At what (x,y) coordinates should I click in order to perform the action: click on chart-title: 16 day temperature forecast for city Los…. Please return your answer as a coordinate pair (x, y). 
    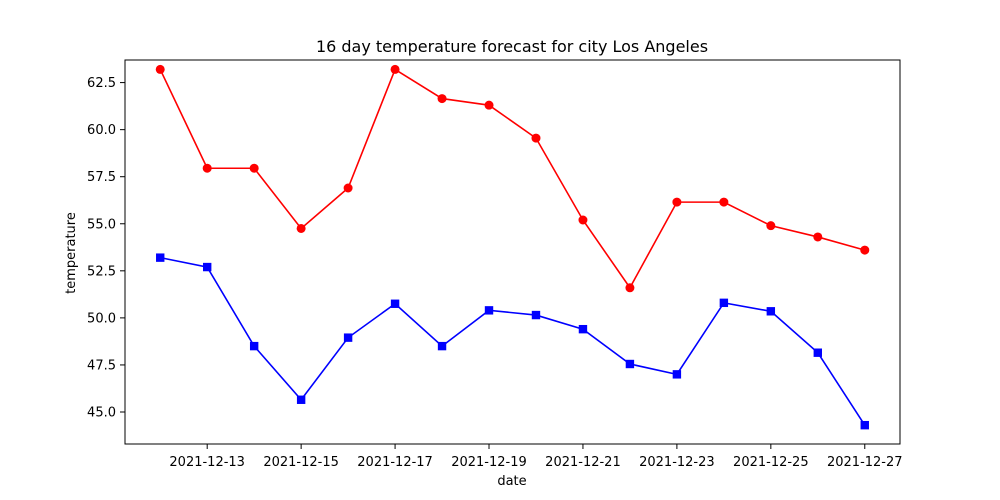
    Looking at the image, I should click on (512, 46).